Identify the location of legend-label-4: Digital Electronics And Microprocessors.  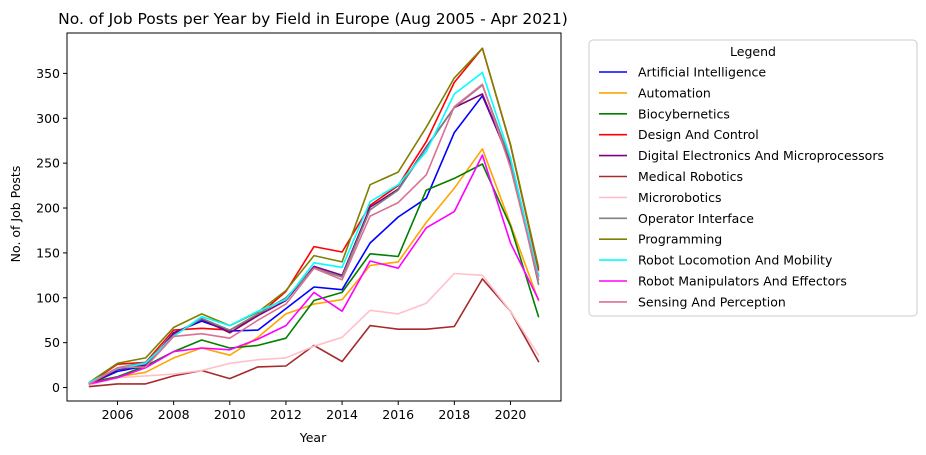
(761, 155).